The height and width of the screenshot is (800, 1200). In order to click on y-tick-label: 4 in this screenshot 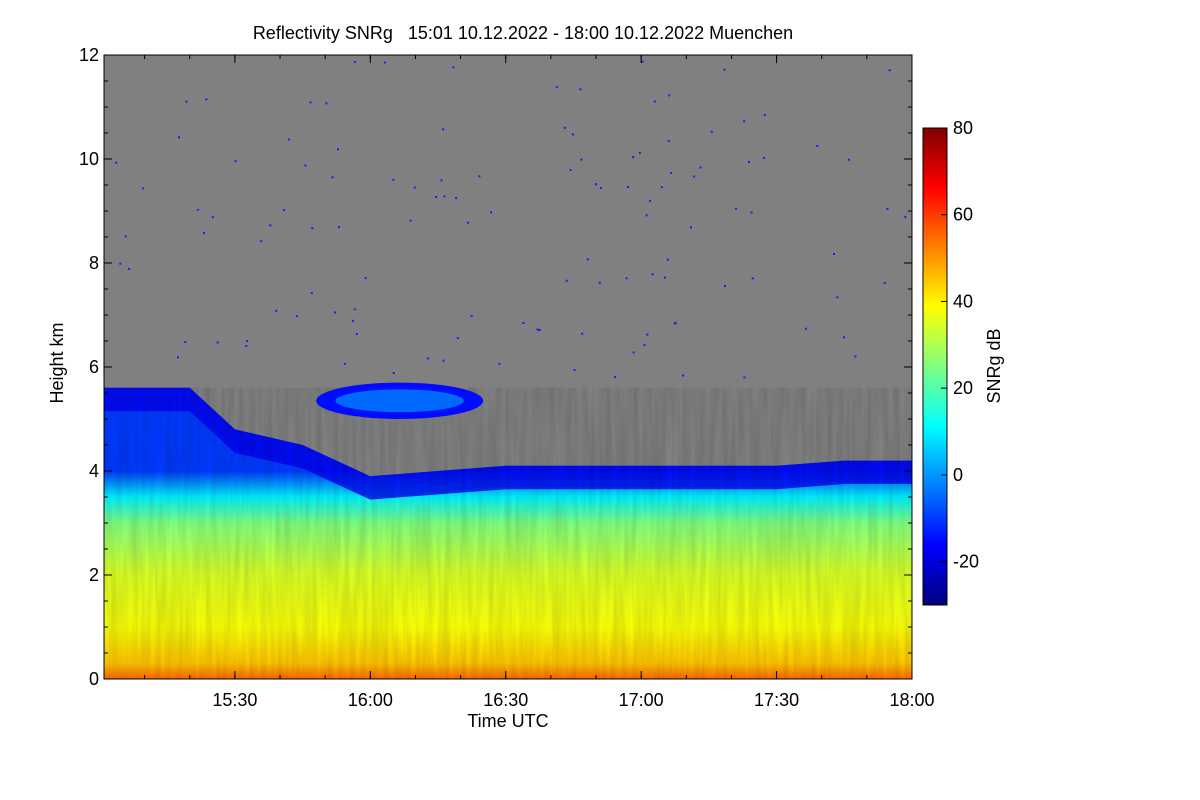, I will do `click(94, 471)`.